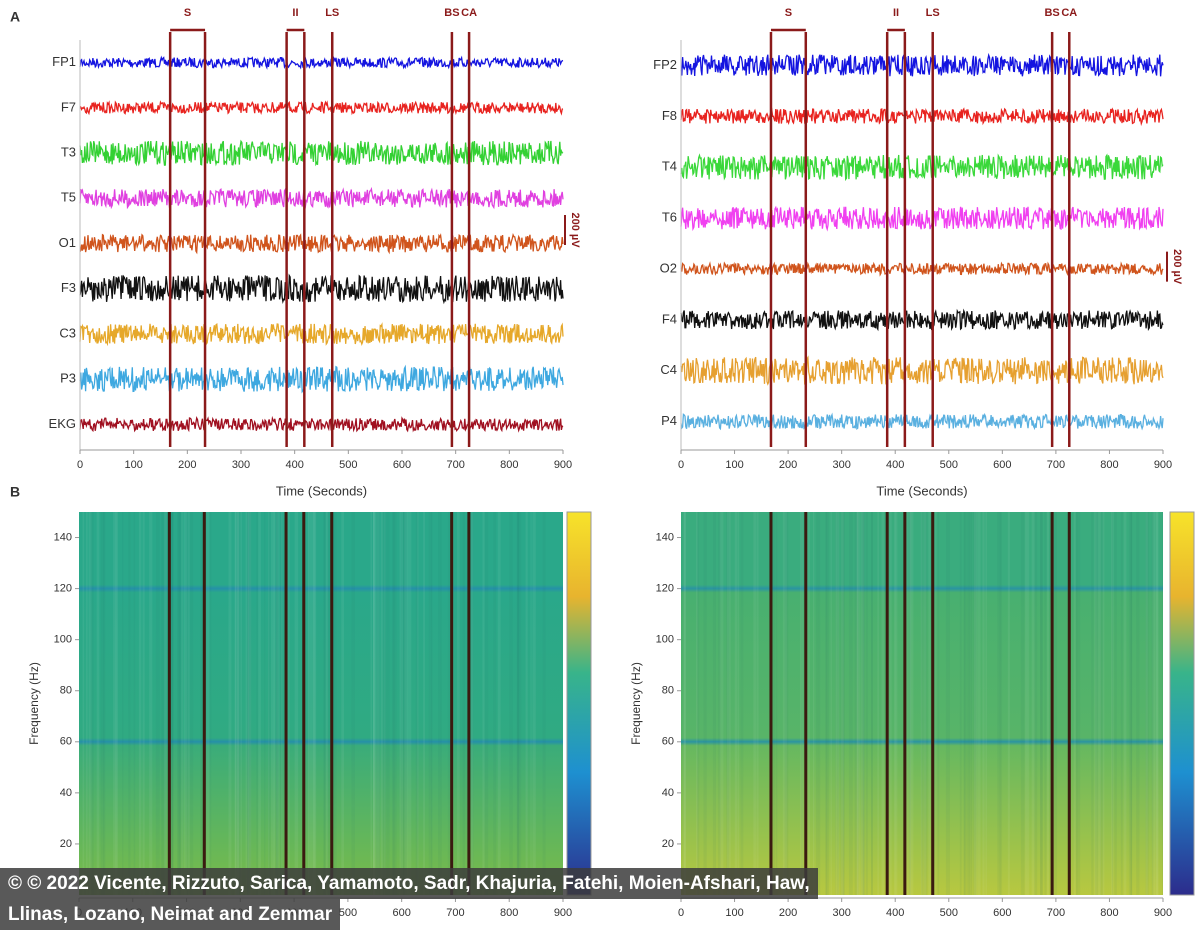 The height and width of the screenshot is (931, 1200). I want to click on panel-label: A, so click(15, 17).